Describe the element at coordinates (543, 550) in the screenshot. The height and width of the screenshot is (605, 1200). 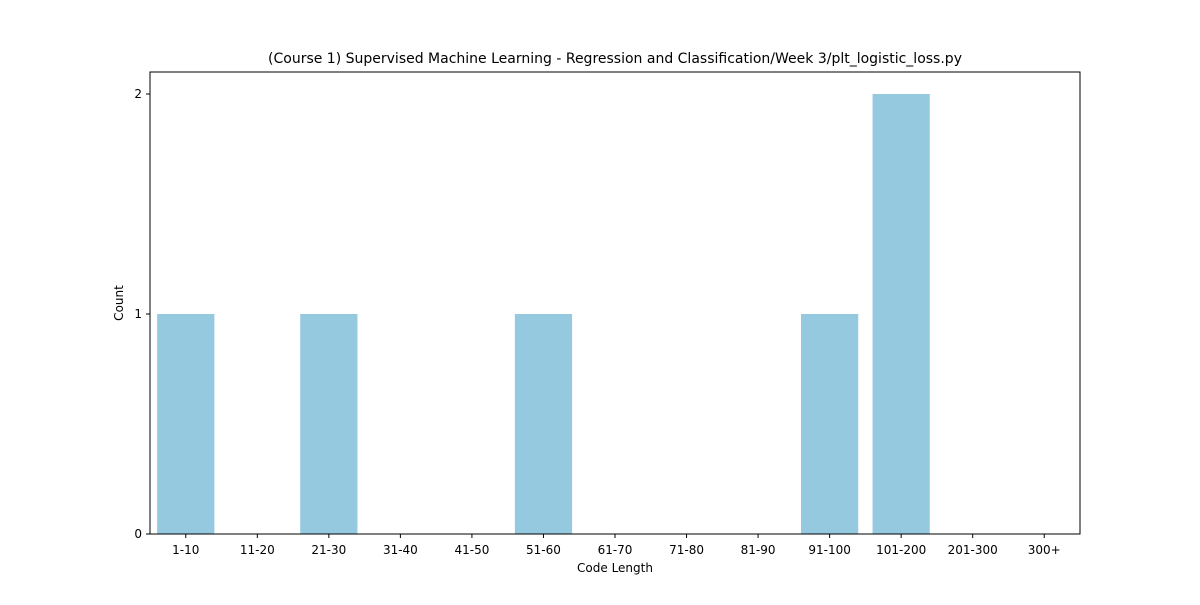
I see `x-tick-label: 51-60` at that location.